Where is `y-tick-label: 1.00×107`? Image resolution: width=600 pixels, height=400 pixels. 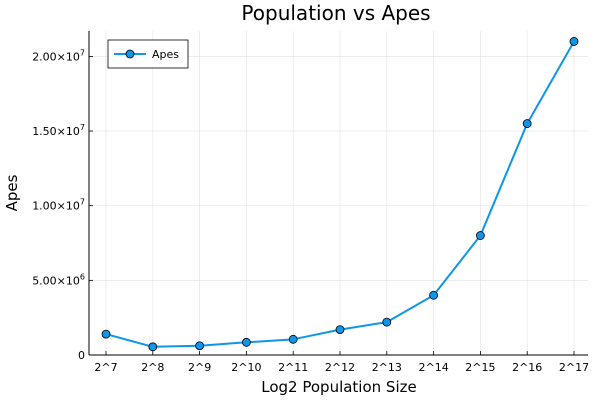
y-tick-label: 1.00×107 is located at coordinates (58, 205).